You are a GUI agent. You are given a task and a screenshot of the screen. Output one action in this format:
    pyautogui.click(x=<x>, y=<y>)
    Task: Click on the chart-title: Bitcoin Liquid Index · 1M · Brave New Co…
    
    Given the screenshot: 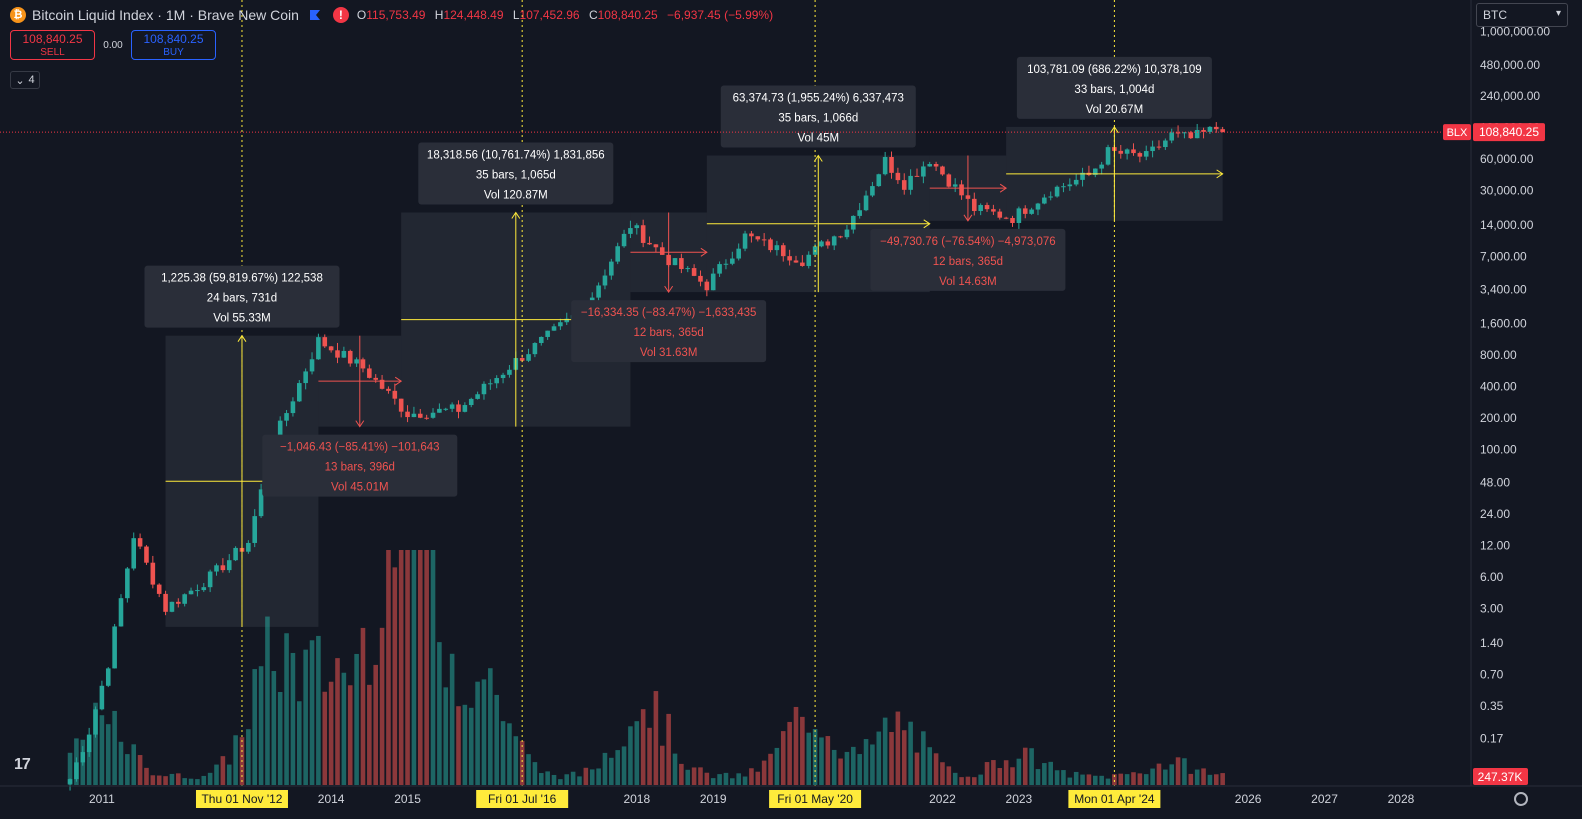 What is the action you would take?
    pyautogui.click(x=165, y=15)
    